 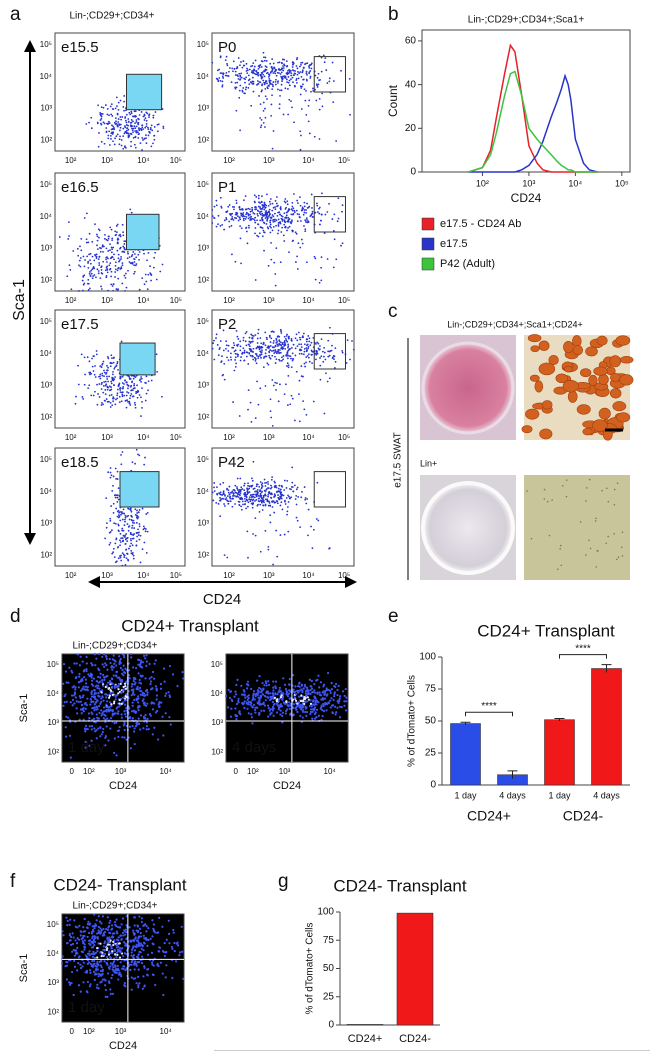 I want to click on label: 20, so click(x=411, y=128).